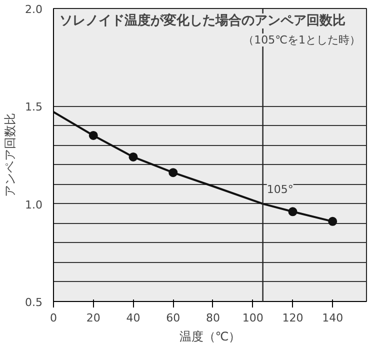  I want to click on y-tick-label: 1.0, so click(34, 205).